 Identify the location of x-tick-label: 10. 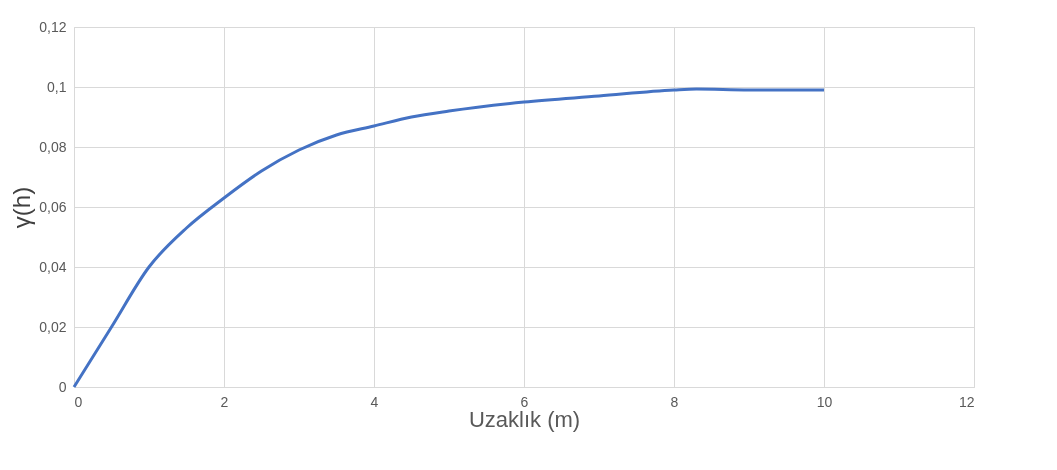
(824, 401).